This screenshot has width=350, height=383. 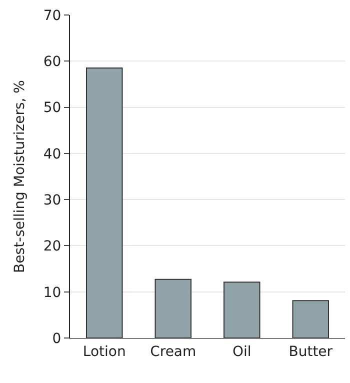 I want to click on y-tick-label: 50, so click(x=52, y=108).